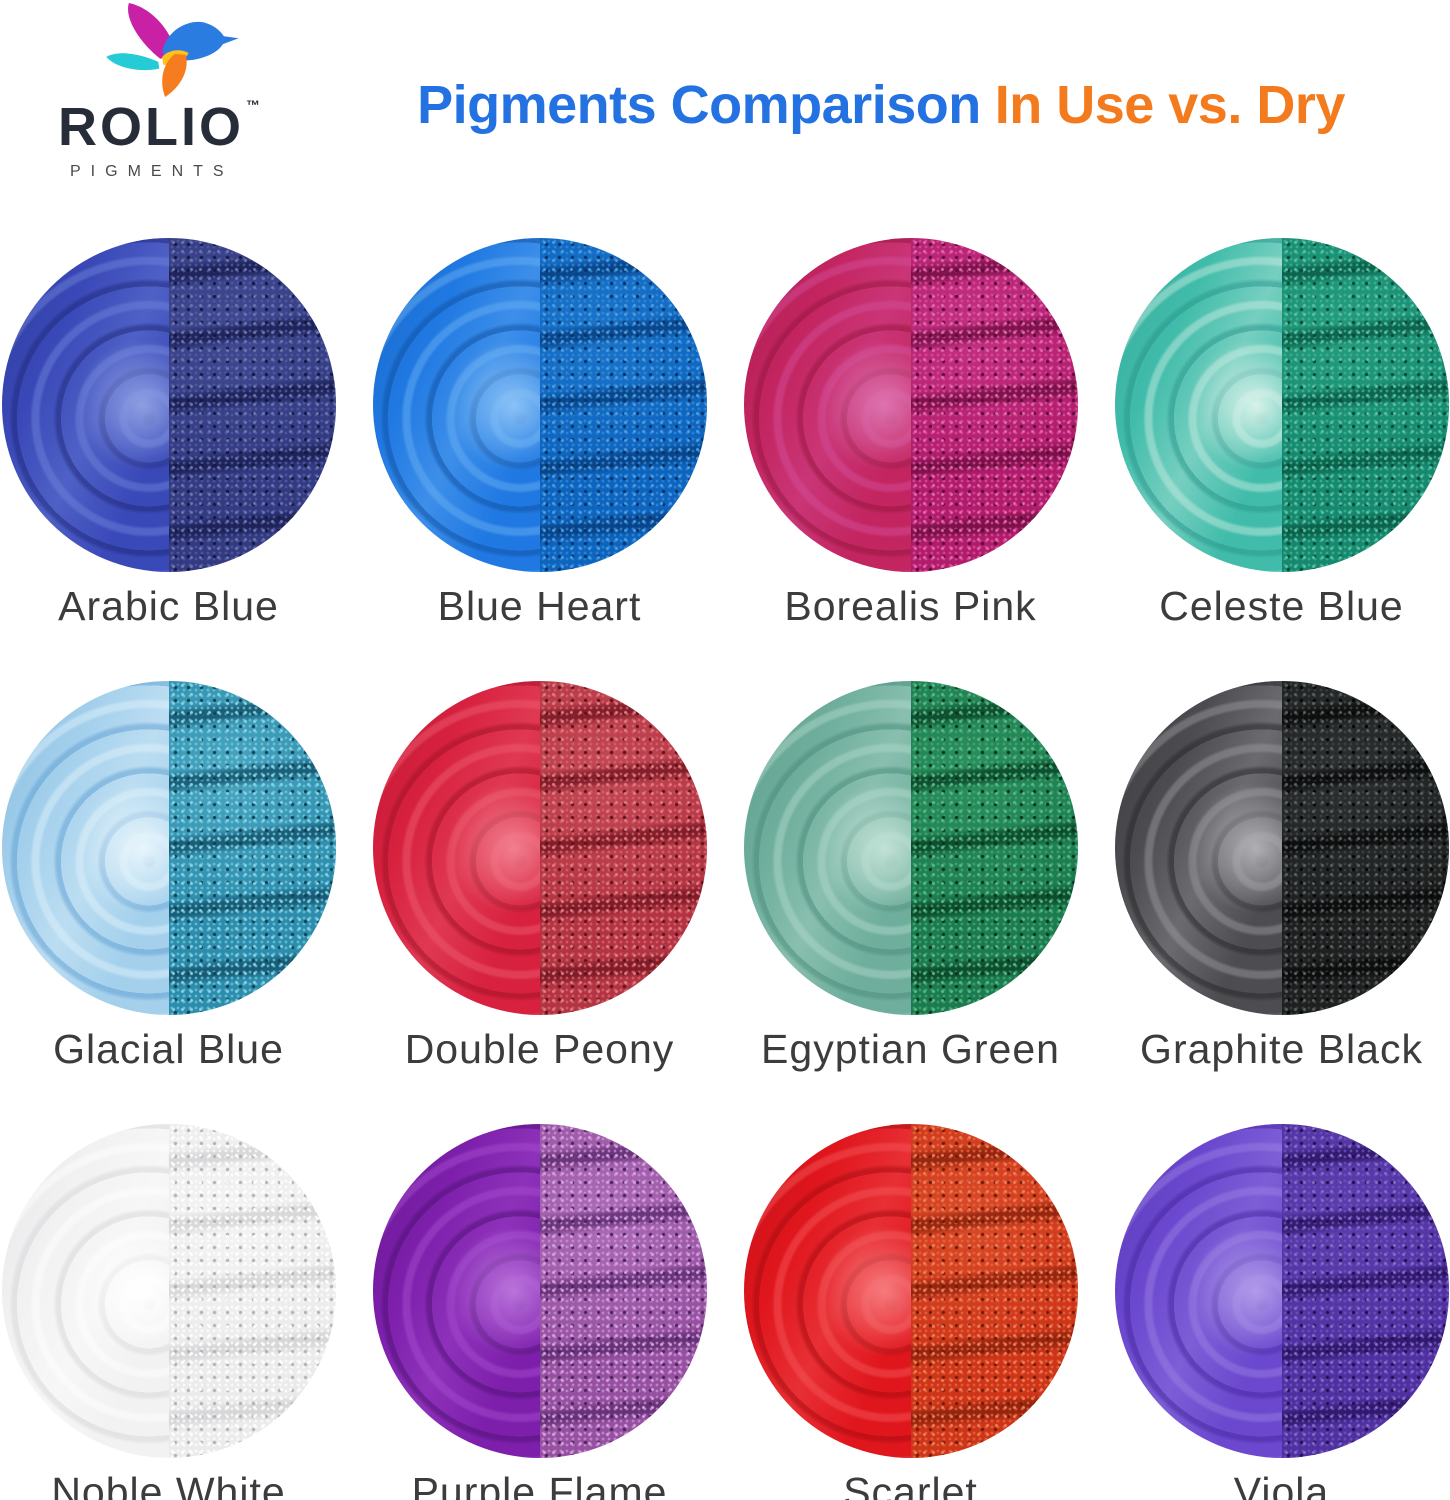  Describe the element at coordinates (539, 1484) in the screenshot. I see `pigment-name: Purple Flame` at that location.